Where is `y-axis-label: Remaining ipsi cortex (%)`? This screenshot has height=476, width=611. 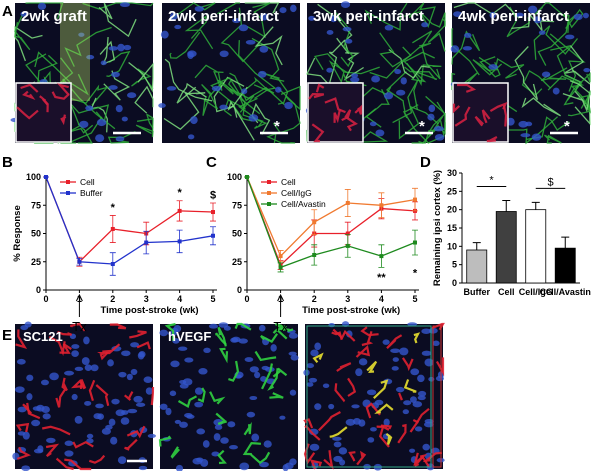 y-axis-label: Remaining ipsi cortex (%) is located at coordinates (437, 228).